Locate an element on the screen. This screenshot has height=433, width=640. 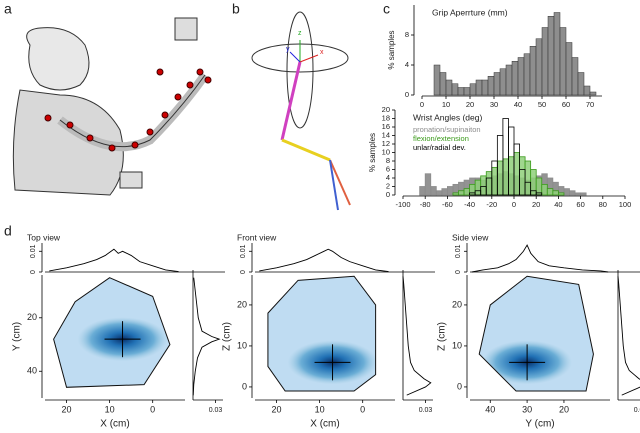
y-tick-label: 4 is located at coordinates (407, 64).